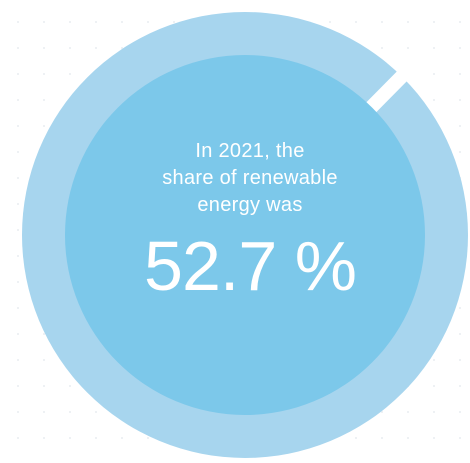 This screenshot has height=463, width=470. Describe the element at coordinates (250, 151) in the screenshot. I see `caption-line-1: In 2021, the` at that location.